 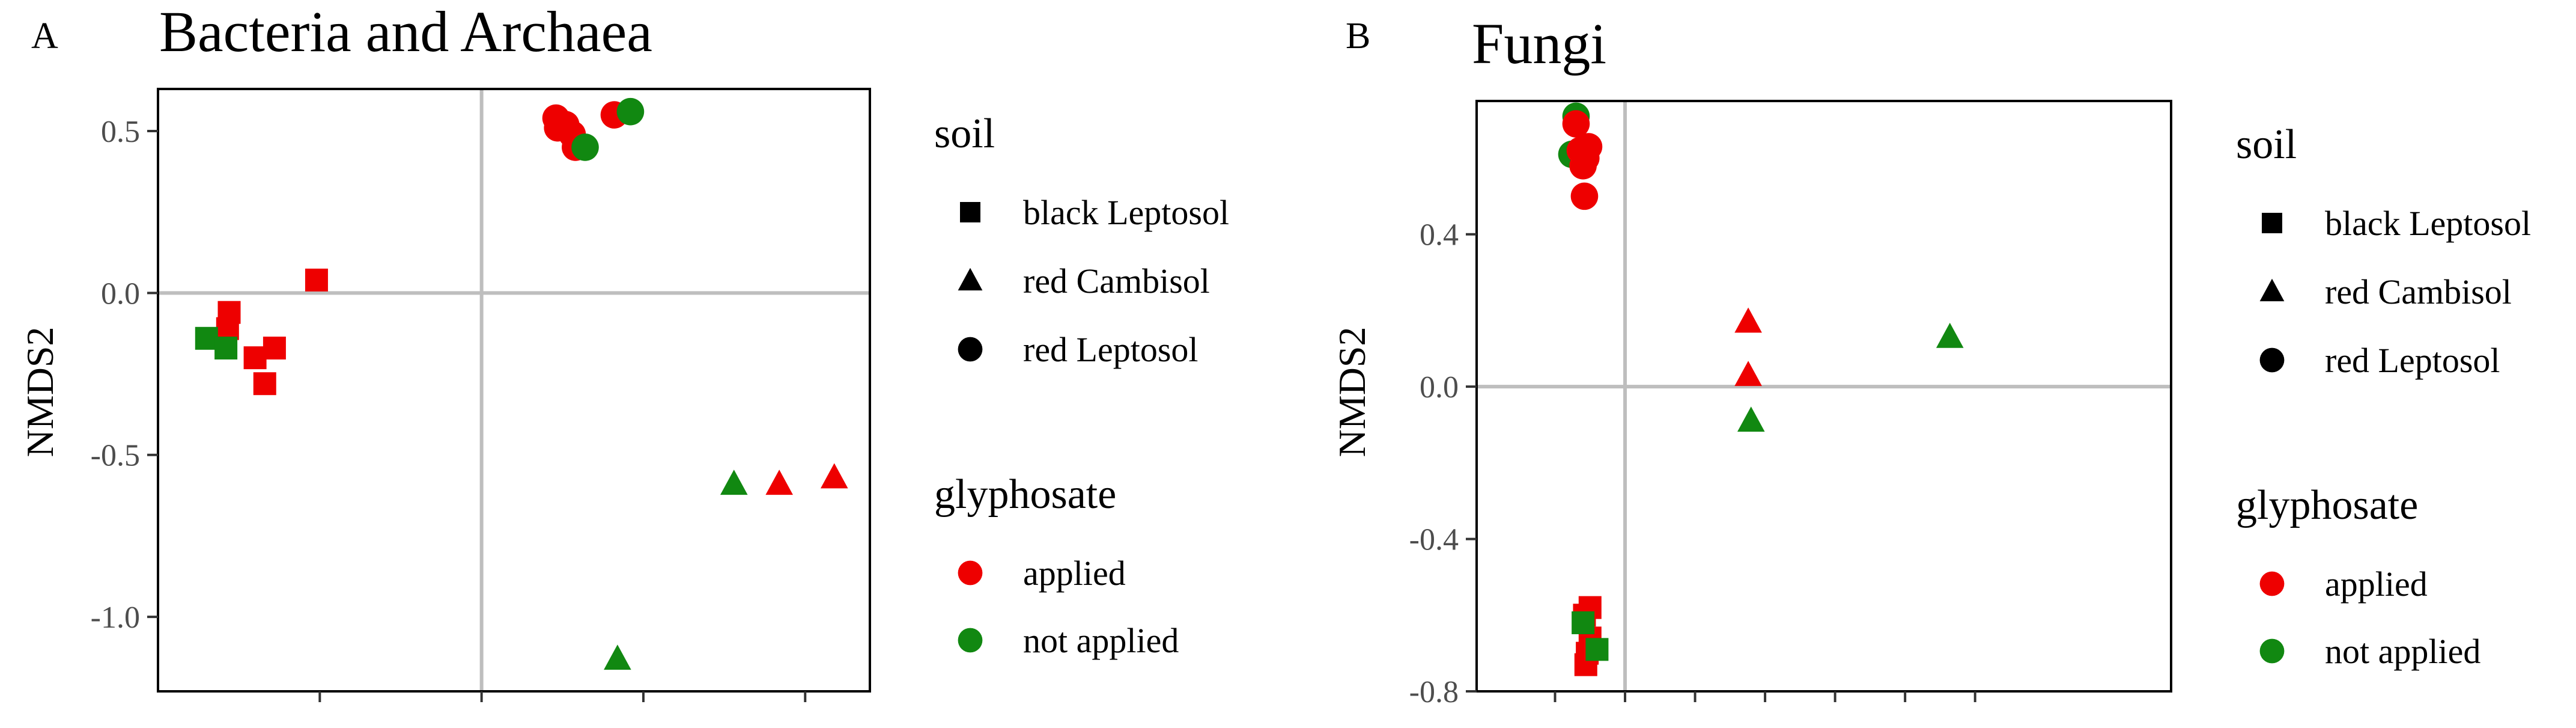 I want to click on panel-a-legend-soil-label: red Cambisol, so click(x=1116, y=281).